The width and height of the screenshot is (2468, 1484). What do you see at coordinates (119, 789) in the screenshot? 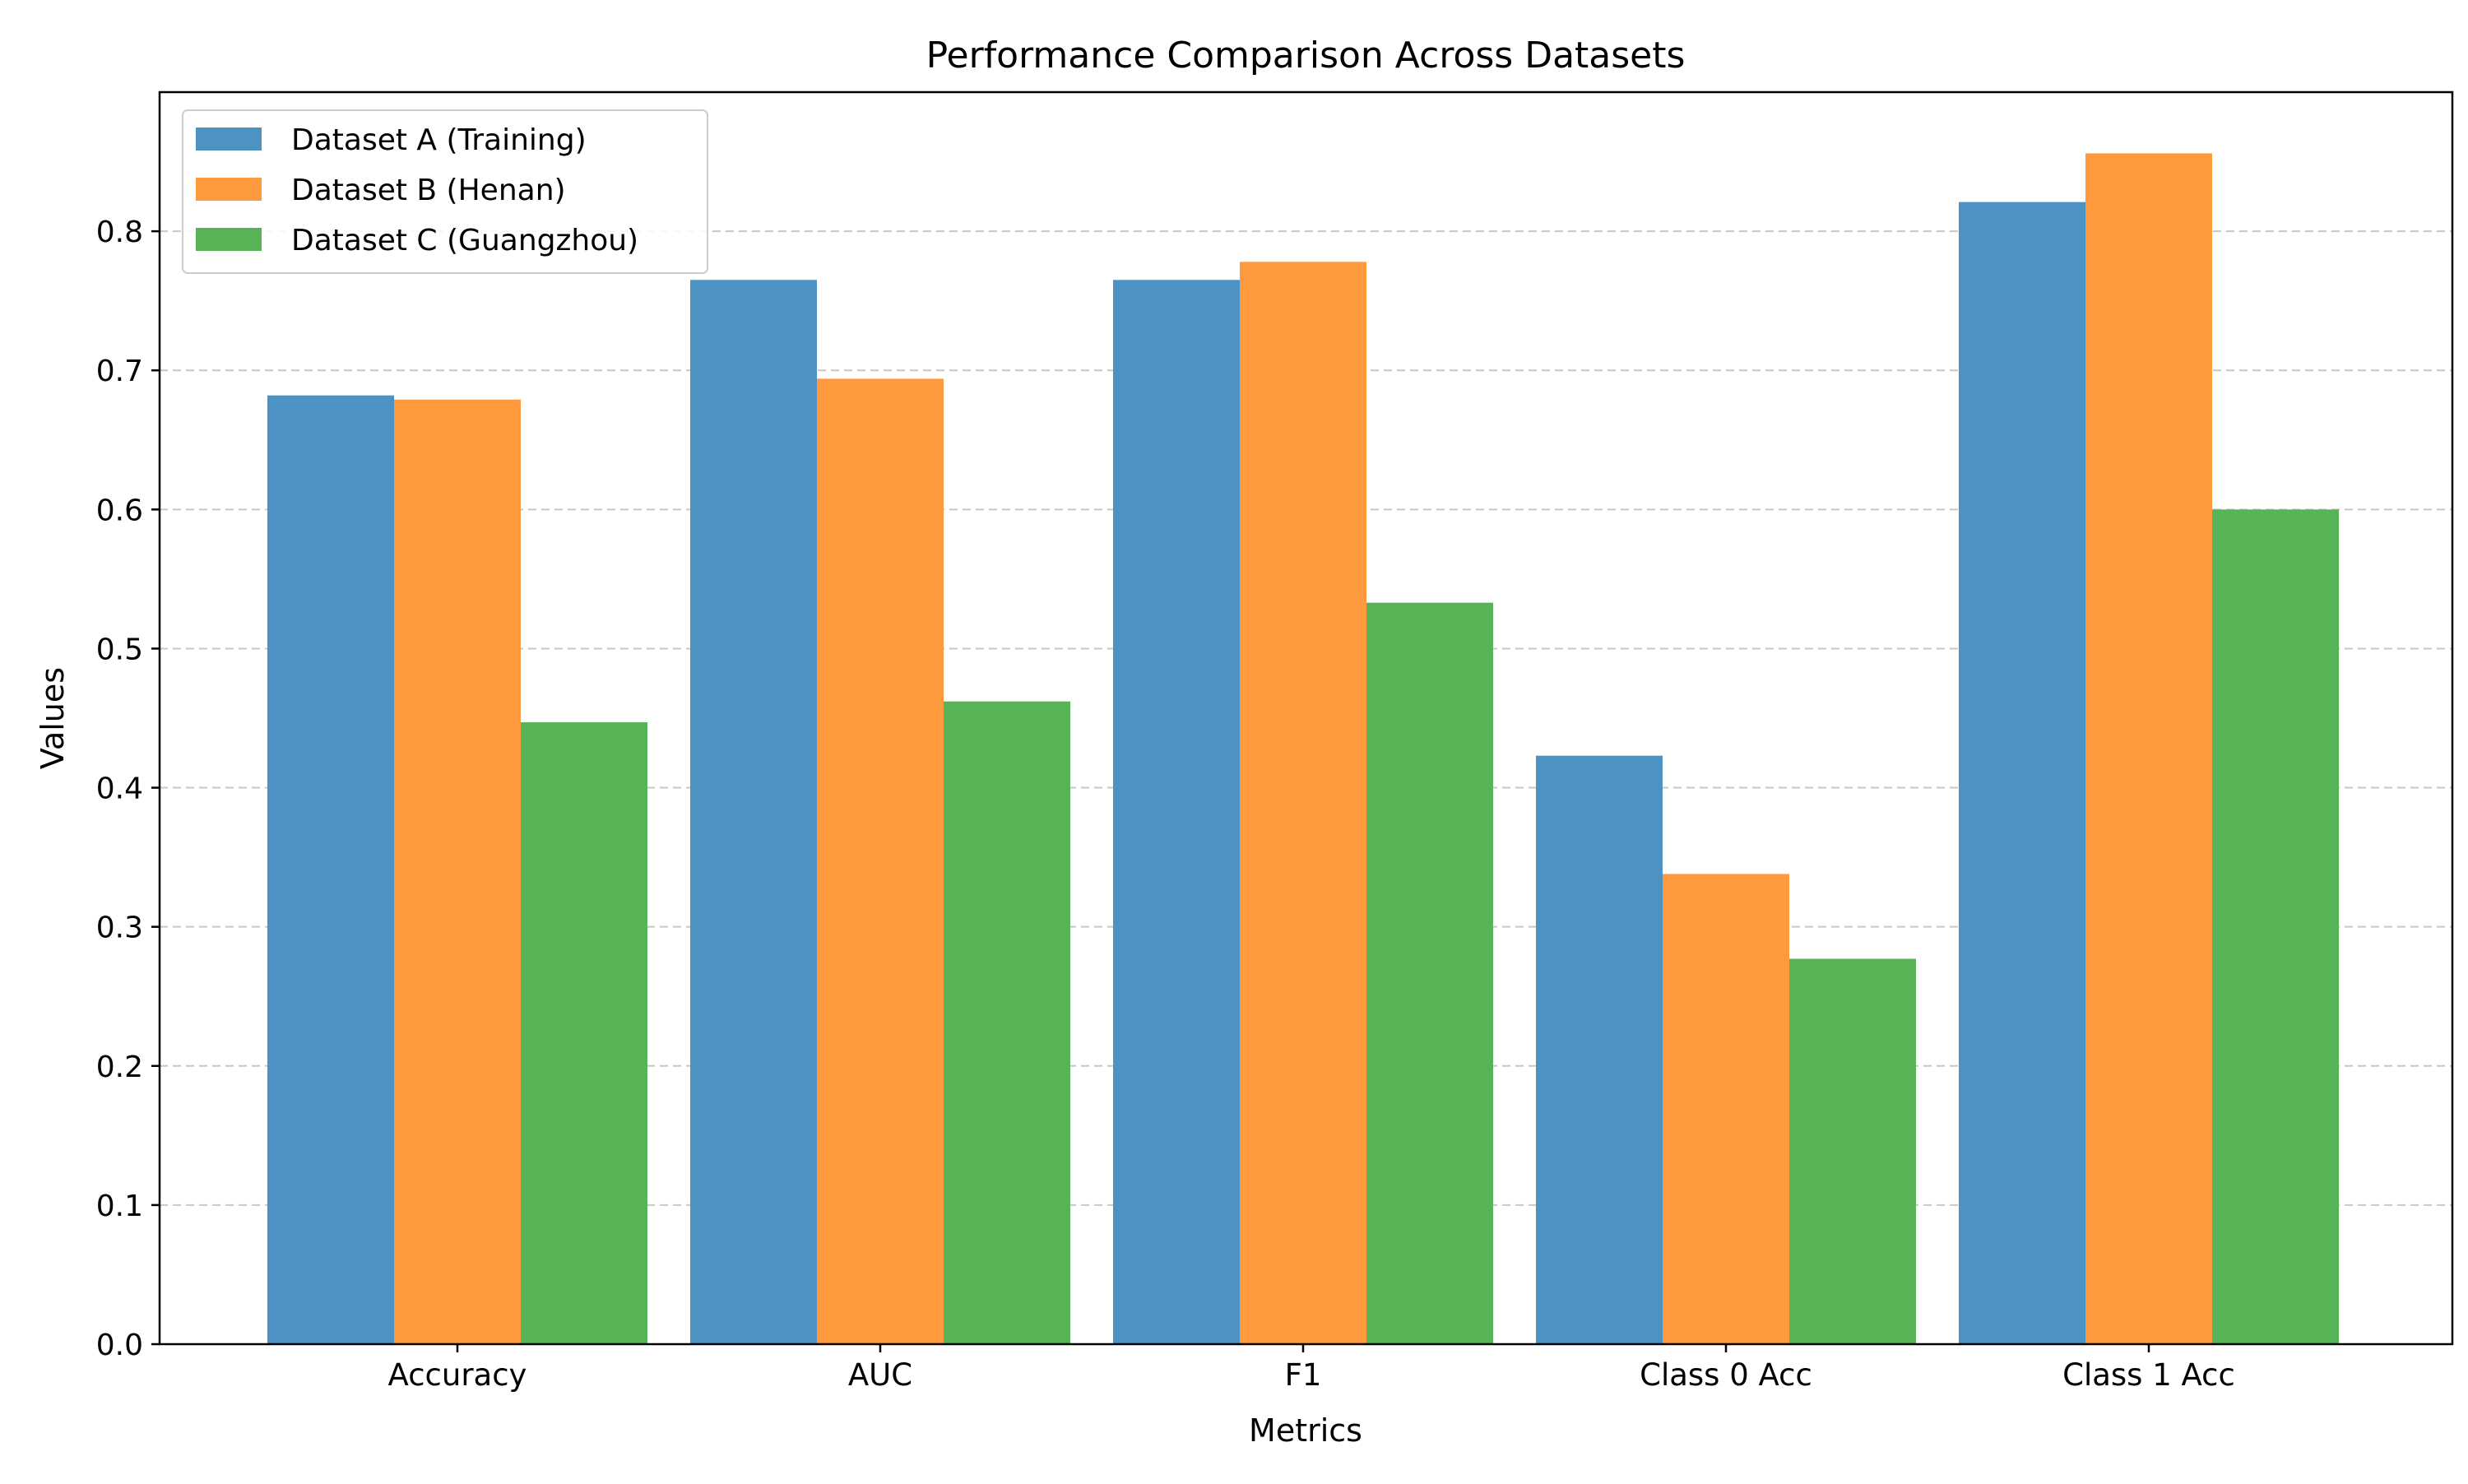
I see `y-tick-label: 0.4` at bounding box center [119, 789].